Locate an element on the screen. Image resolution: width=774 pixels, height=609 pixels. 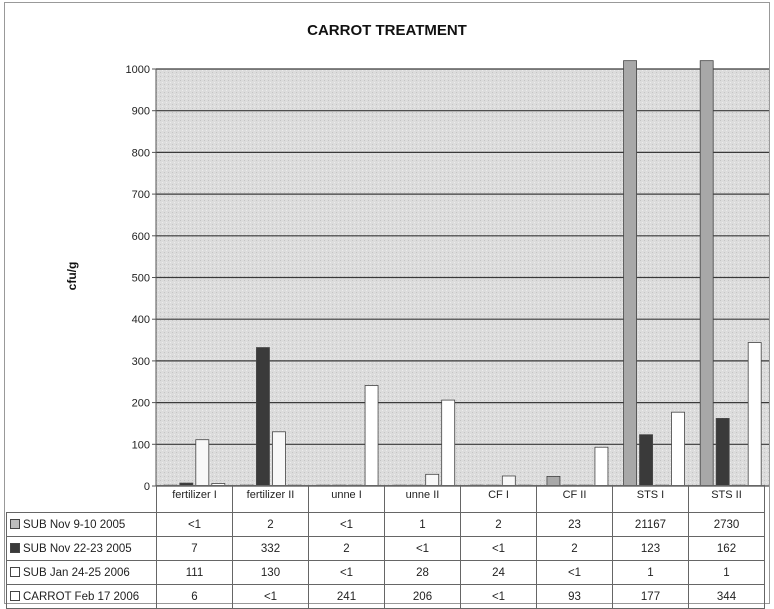
data-label: 24 is located at coordinates (498, 572).